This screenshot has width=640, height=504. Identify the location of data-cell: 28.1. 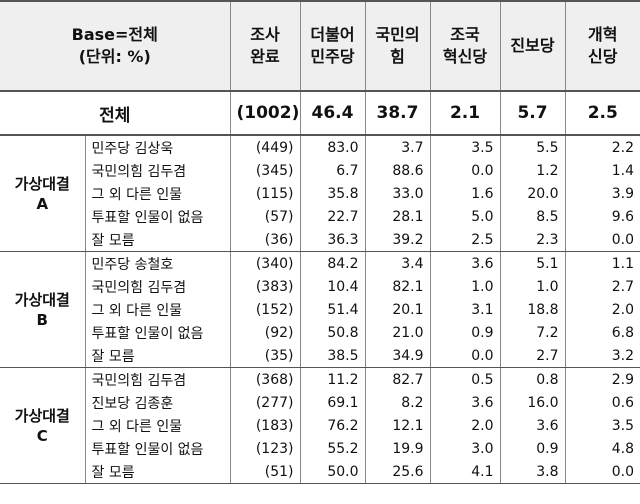
(397, 216).